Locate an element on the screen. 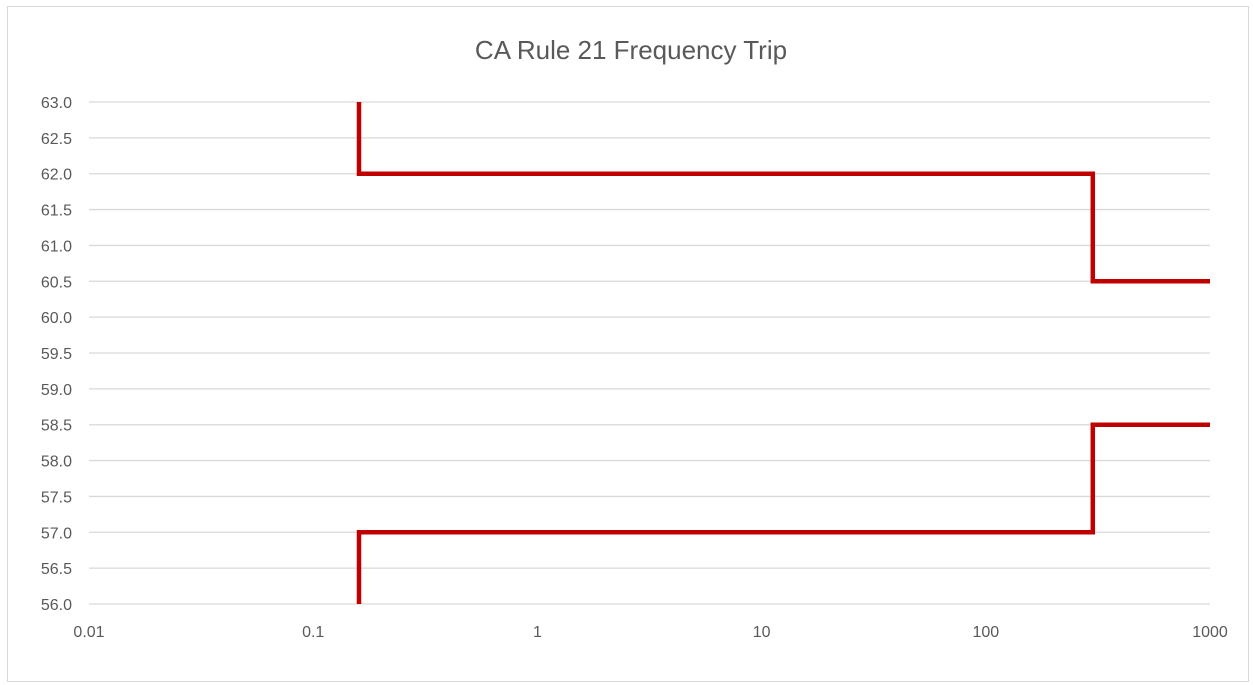  y-tick-label: 58.0 is located at coordinates (56, 462).